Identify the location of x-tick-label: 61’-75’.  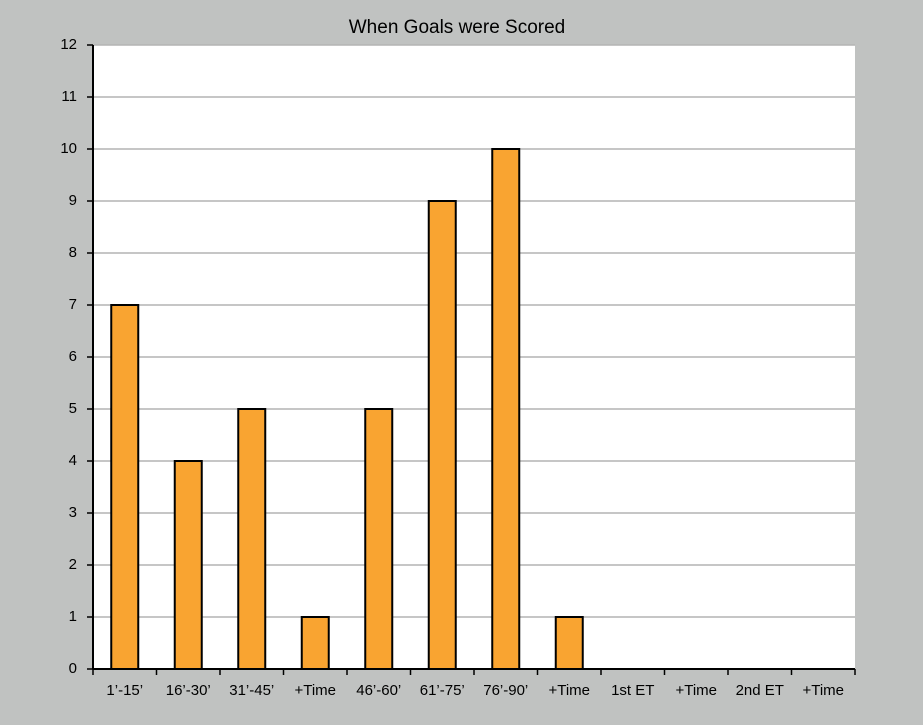
(442, 690).